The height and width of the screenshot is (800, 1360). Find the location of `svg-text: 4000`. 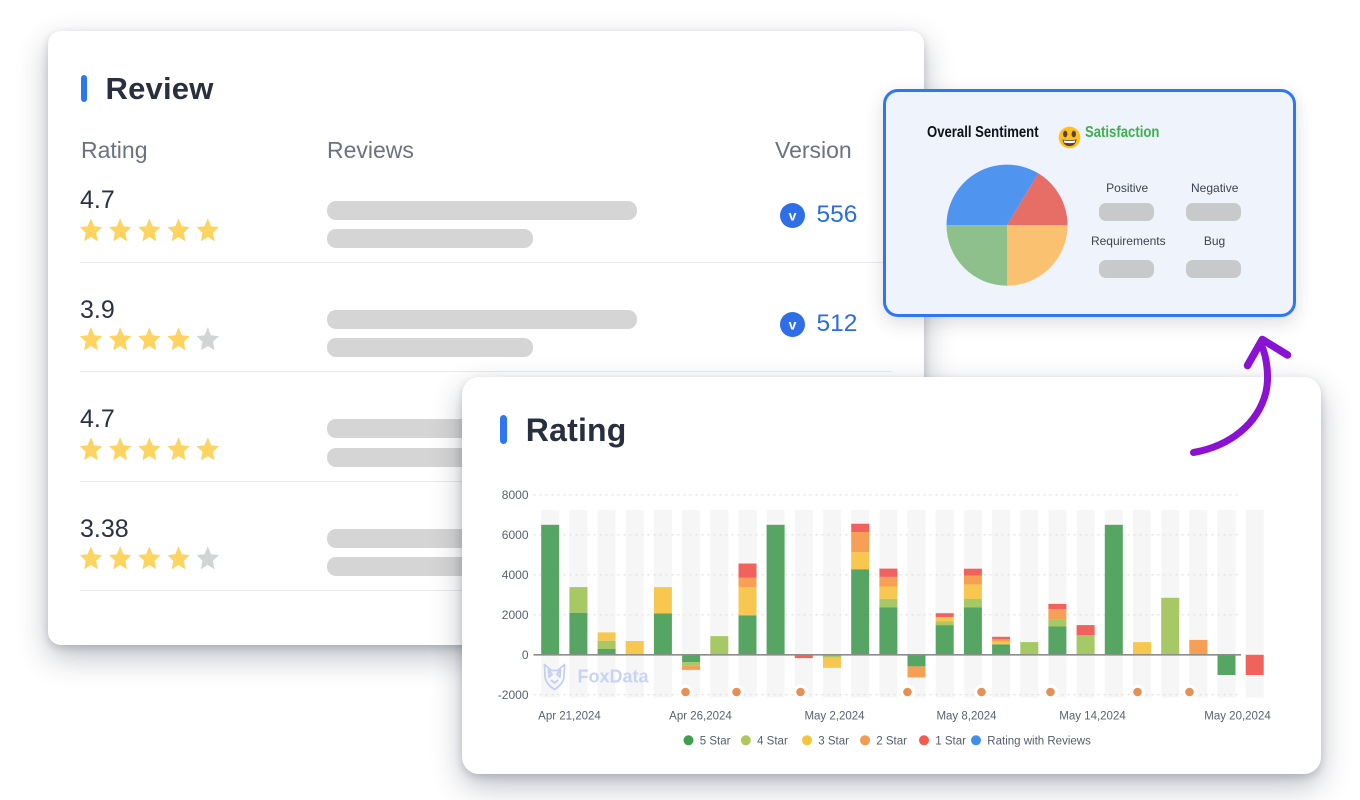

svg-text: 4000 is located at coordinates (515, 575).